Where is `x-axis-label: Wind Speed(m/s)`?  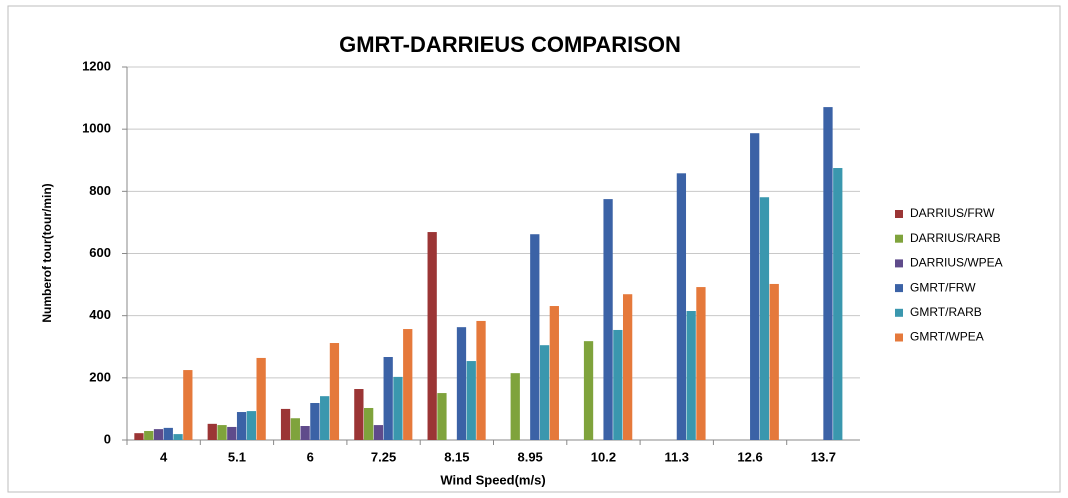 x-axis-label: Wind Speed(m/s) is located at coordinates (492, 479).